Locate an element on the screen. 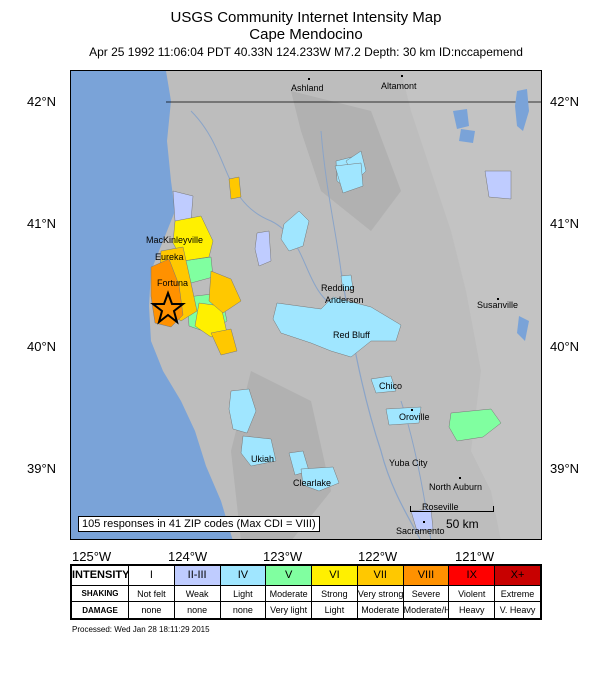 The width and height of the screenshot is (612, 684). lat-label-right: 42°N is located at coordinates (565, 101).